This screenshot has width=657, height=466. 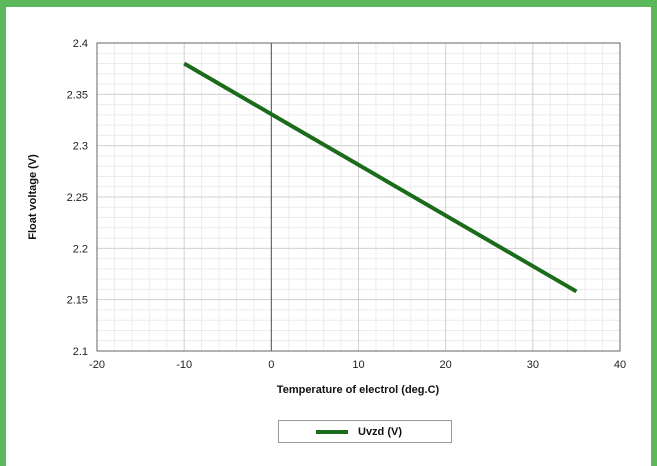 I want to click on x-tick-labels: -20 -10 0 10 20 30 40, so click(x=357, y=365).